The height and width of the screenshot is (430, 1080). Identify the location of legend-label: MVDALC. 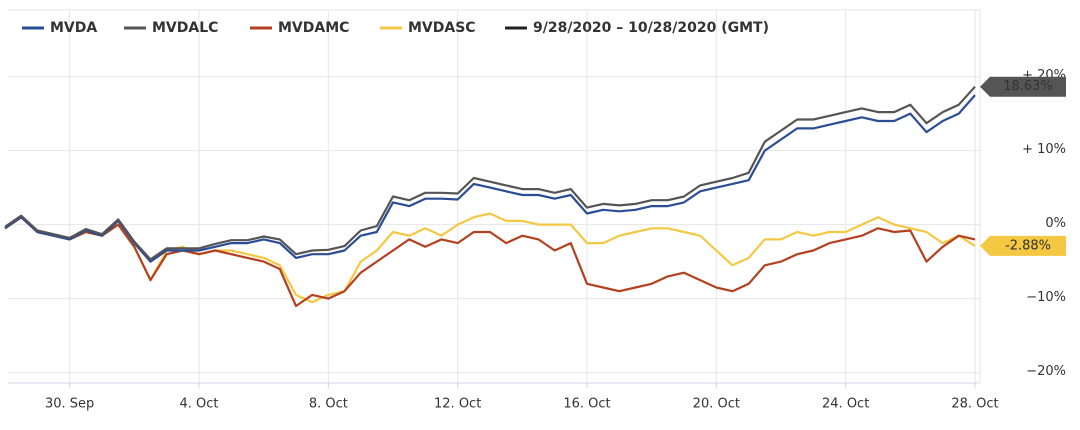
(185, 28).